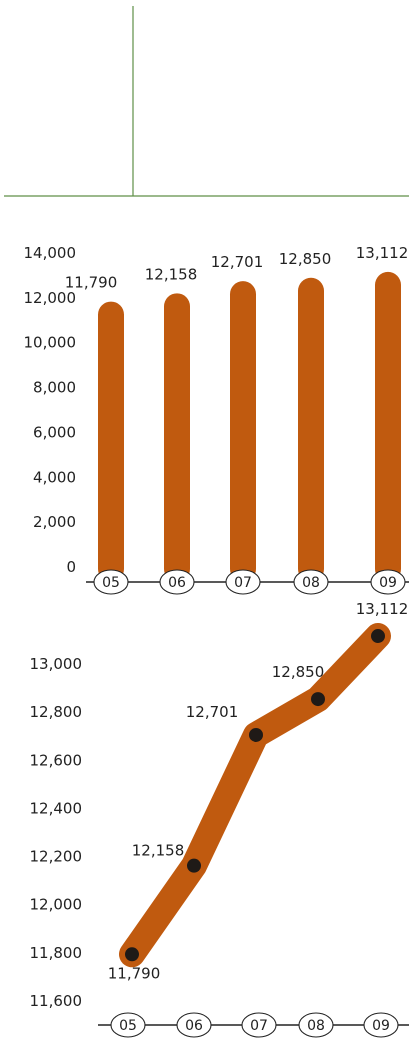 This screenshot has width=409, height=1044. I want to click on y-tick-label: 2,000, so click(54, 522).